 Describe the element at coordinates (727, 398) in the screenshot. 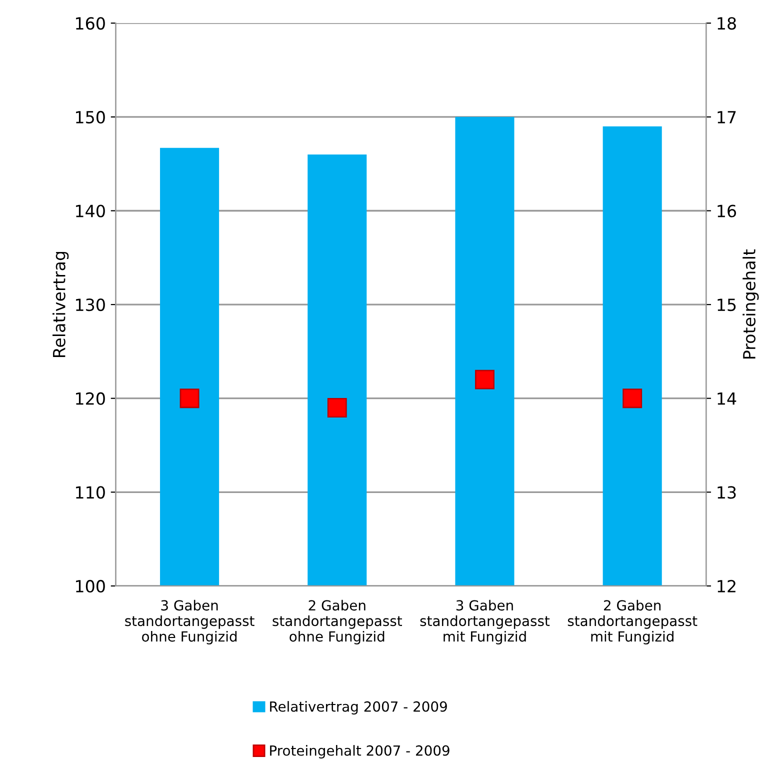

I see `y2-tick-label: 14` at that location.